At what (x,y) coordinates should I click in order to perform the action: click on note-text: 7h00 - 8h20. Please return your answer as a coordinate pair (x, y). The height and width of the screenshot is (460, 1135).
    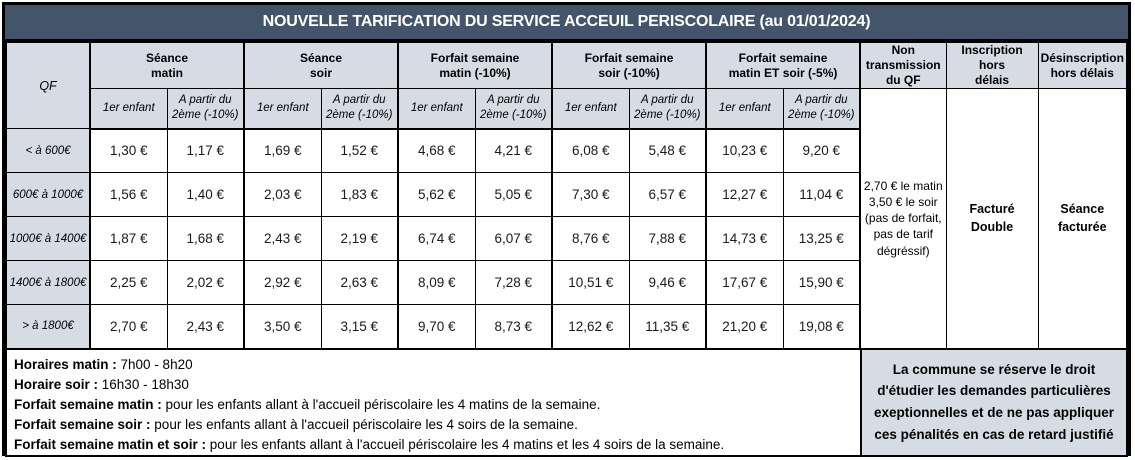
    Looking at the image, I should click on (154, 364).